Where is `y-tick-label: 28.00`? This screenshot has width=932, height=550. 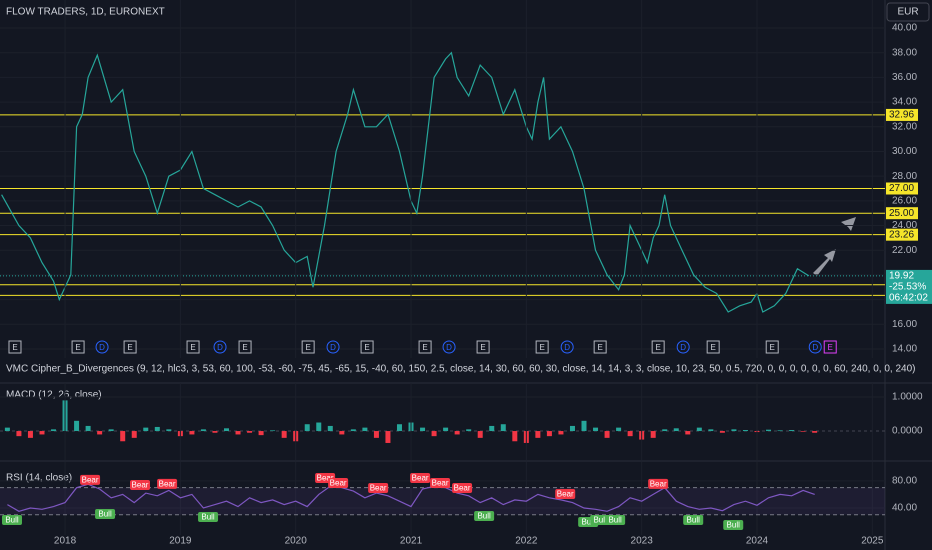 y-tick-label: 28.00 is located at coordinates (904, 176).